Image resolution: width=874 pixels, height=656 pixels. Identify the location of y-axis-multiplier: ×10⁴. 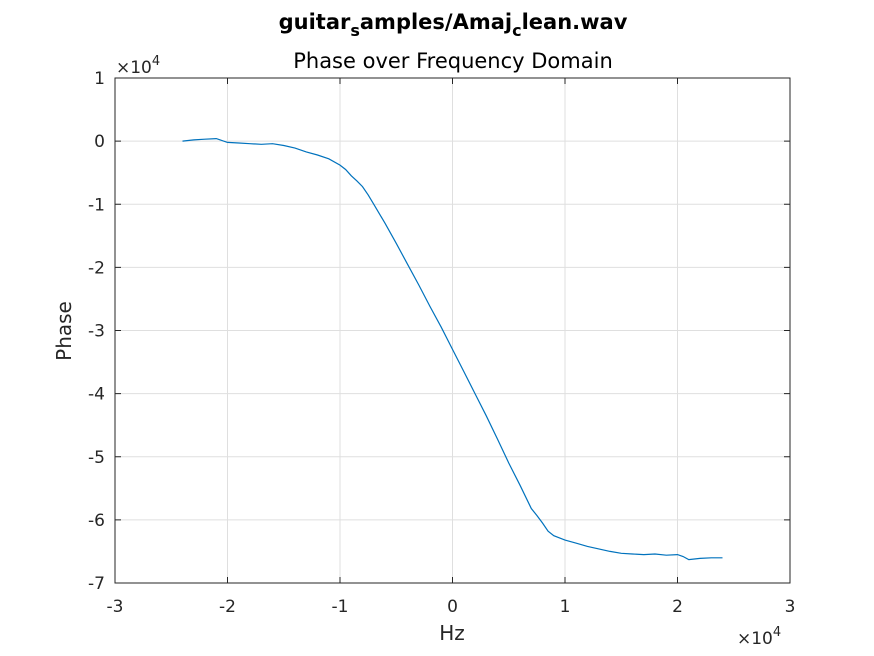
(138, 66).